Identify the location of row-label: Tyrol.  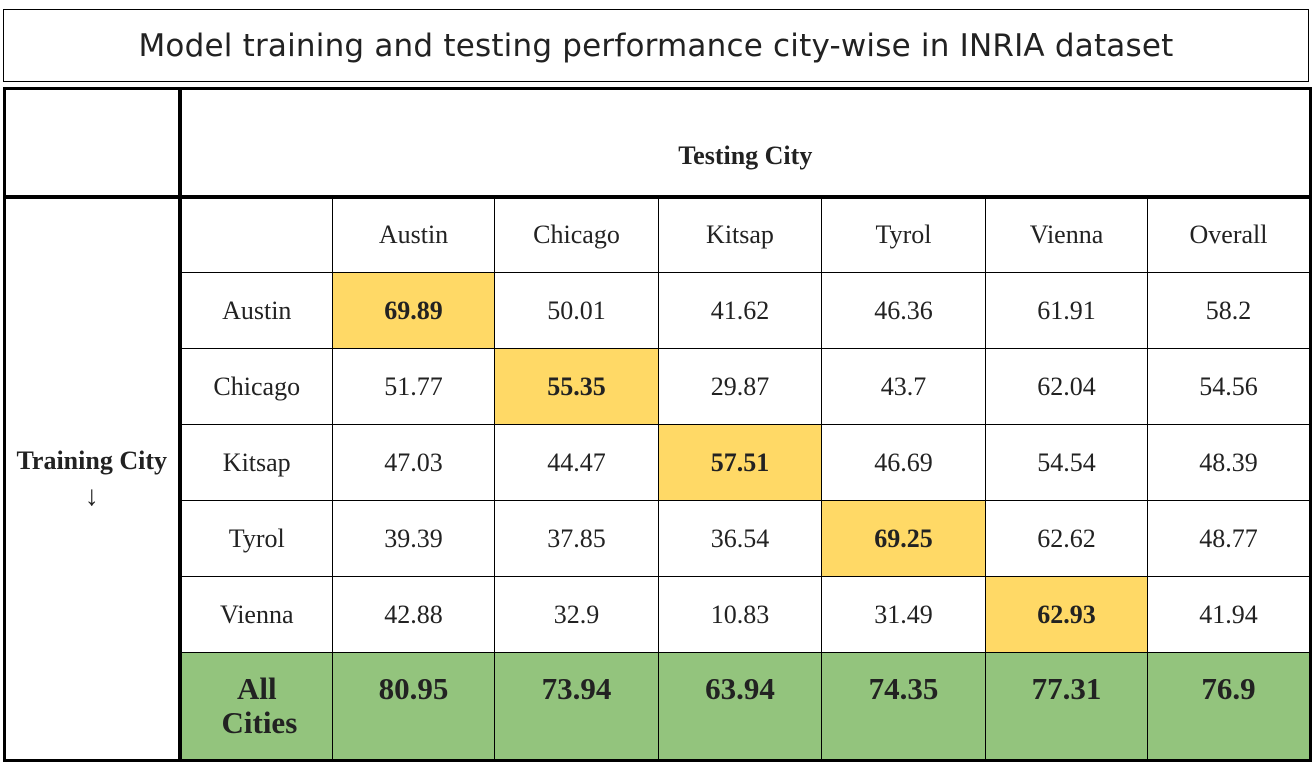
(255, 538).